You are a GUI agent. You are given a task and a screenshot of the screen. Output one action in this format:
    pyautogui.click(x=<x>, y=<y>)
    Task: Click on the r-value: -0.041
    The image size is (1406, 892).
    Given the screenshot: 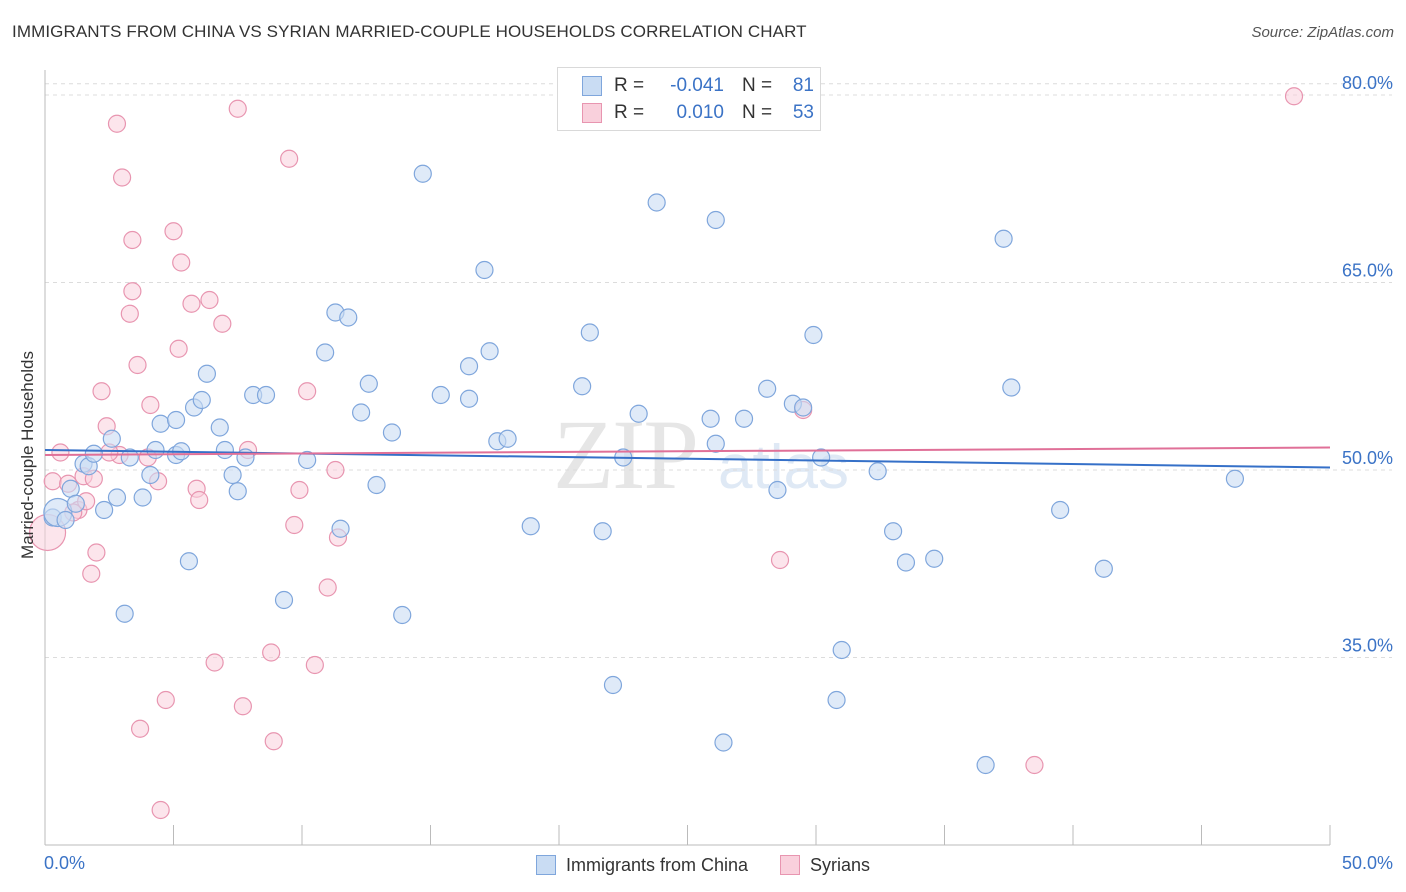 What is the action you would take?
    pyautogui.click(x=697, y=85)
    